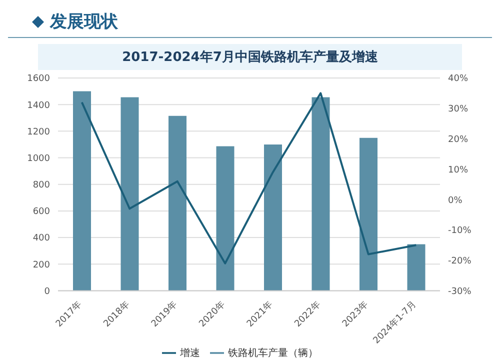  I want to click on y-tick-label: 1200, so click(38, 132).